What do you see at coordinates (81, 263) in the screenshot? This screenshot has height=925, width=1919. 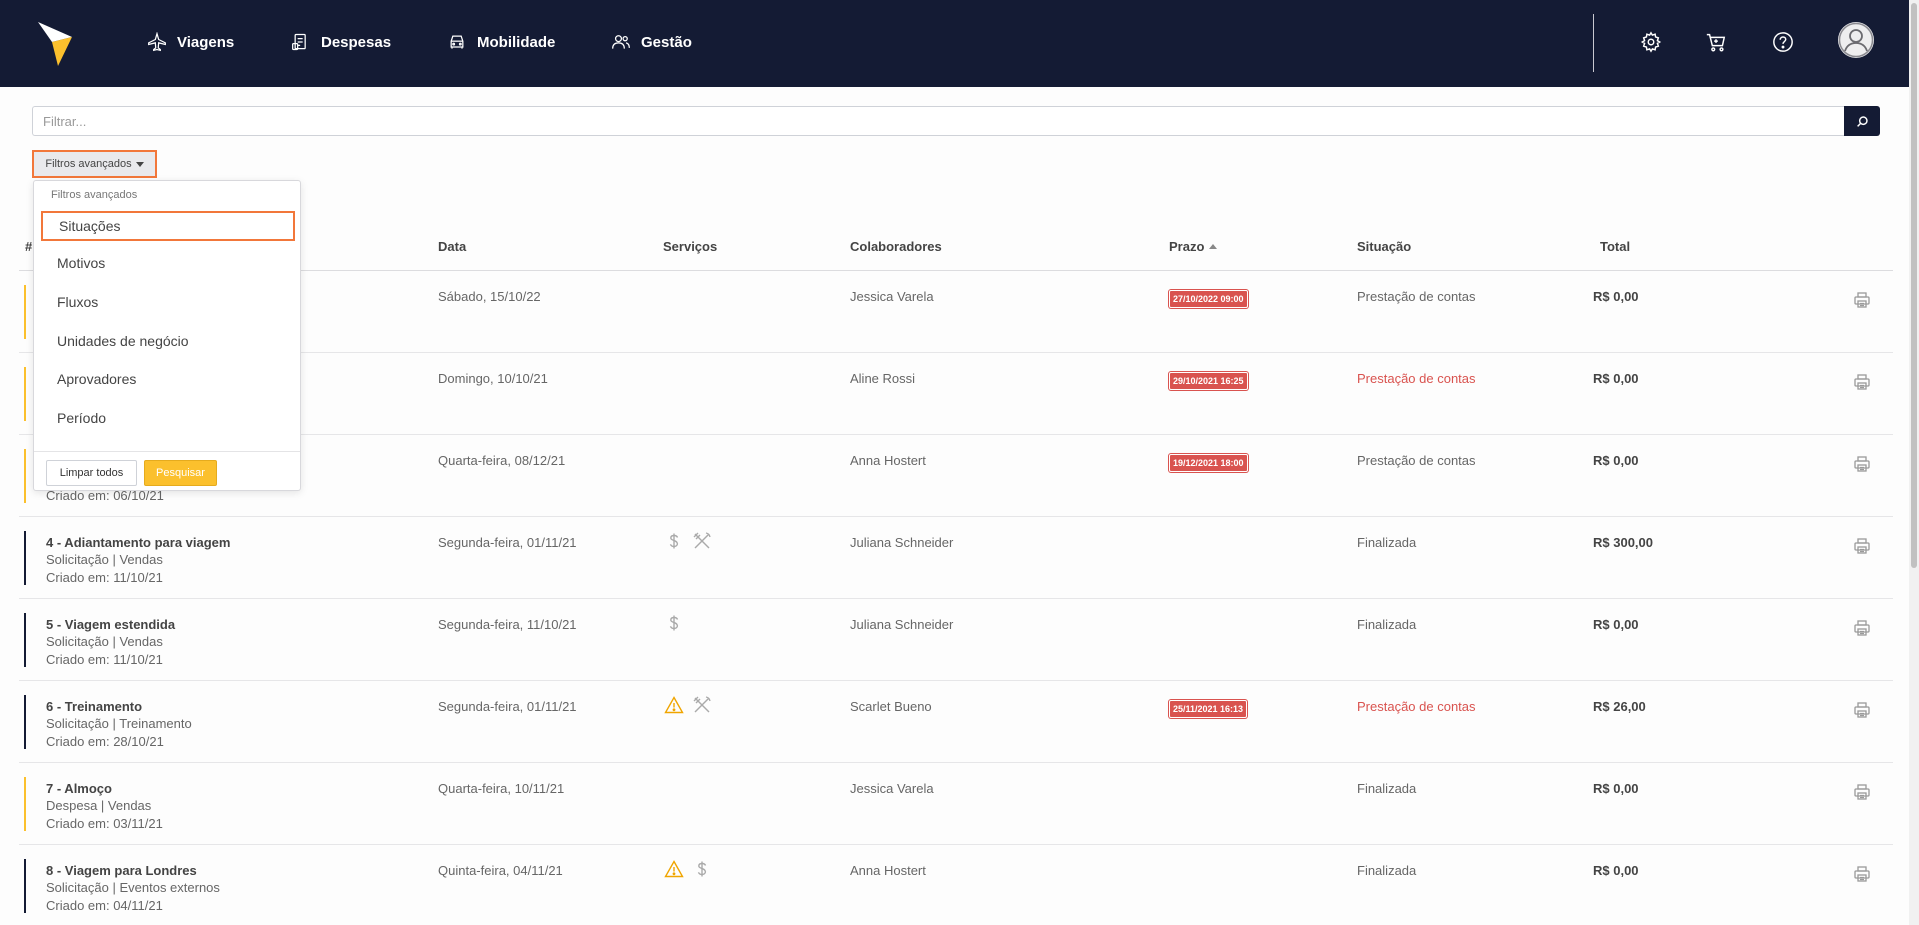 I see `filter-option-motivos: Motivos` at bounding box center [81, 263].